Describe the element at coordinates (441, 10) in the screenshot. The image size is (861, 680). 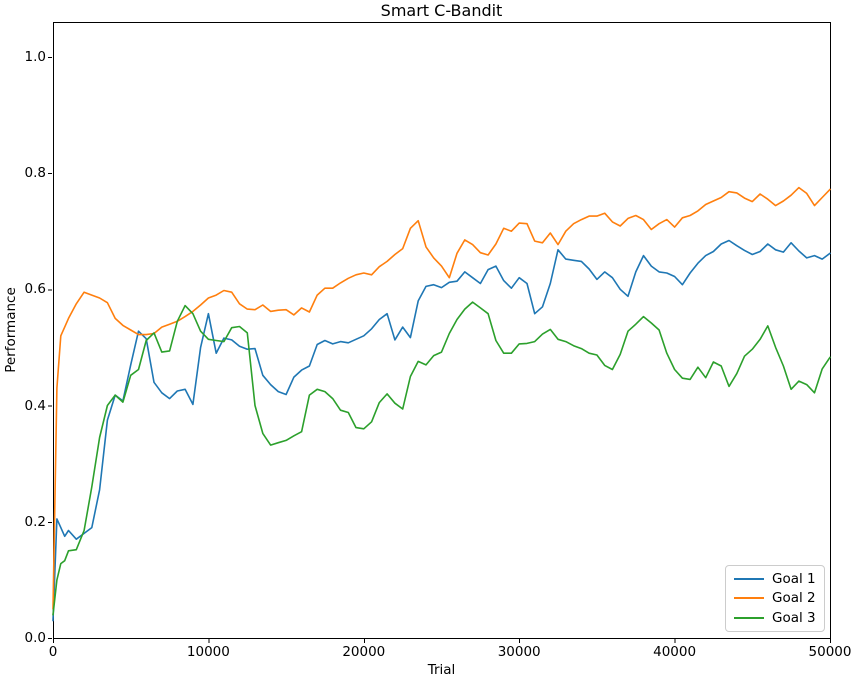
I see `chart-title: Smart C-Bandit` at that location.